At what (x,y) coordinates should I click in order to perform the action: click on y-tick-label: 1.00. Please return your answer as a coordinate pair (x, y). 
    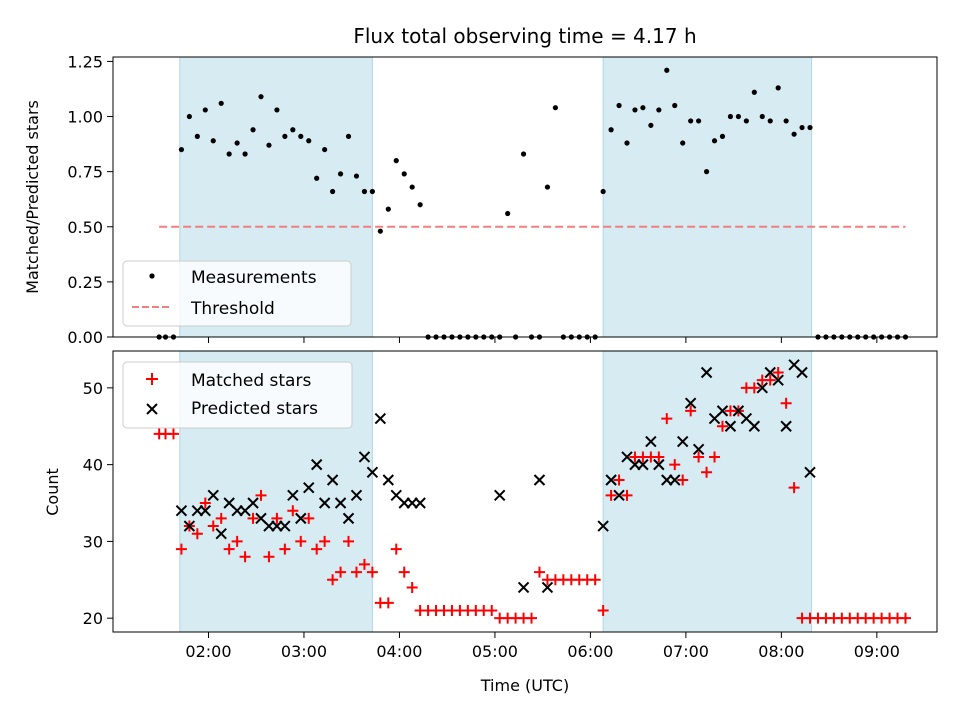
    Looking at the image, I should click on (85, 117).